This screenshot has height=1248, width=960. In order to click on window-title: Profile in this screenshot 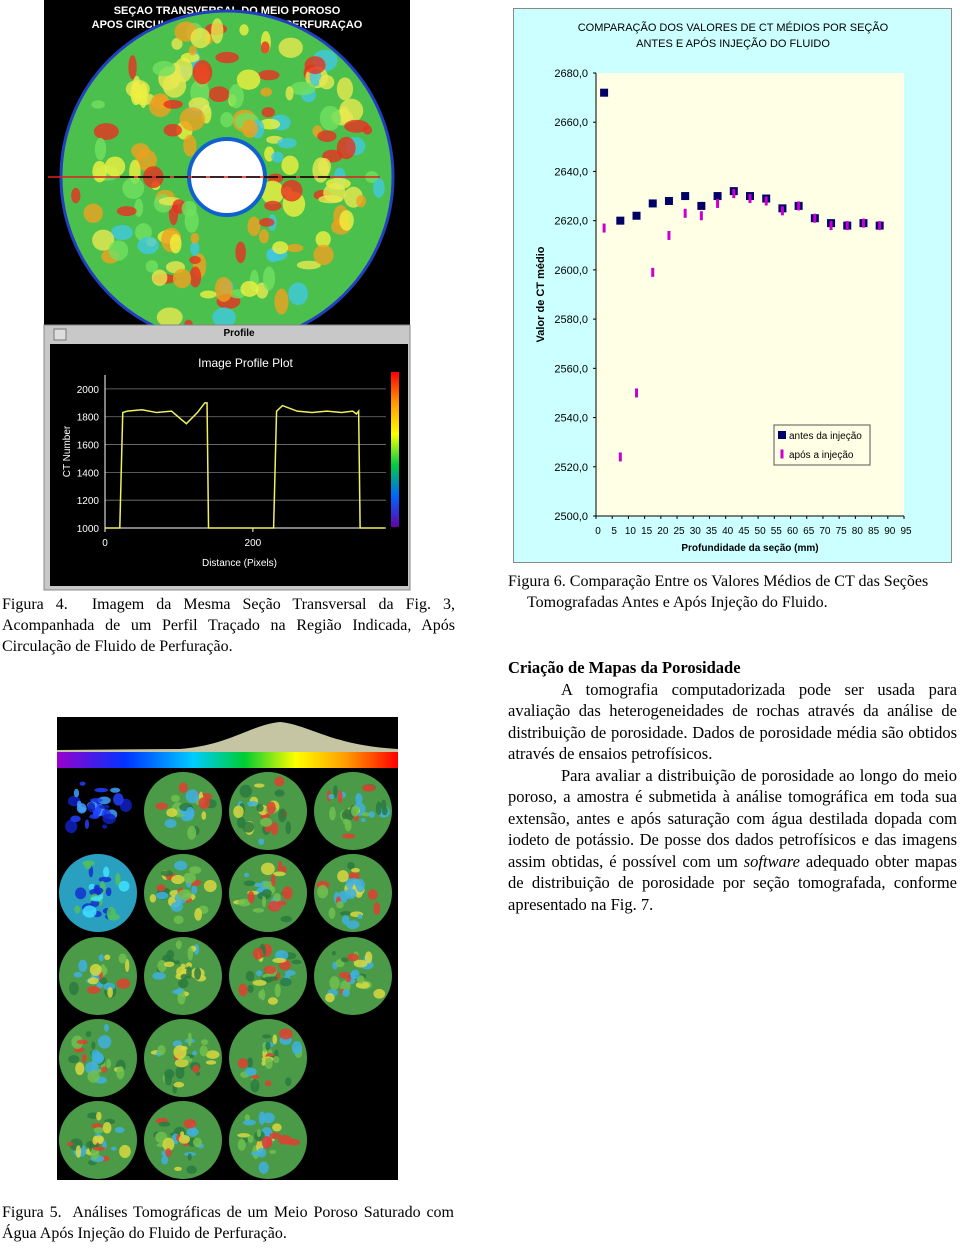, I will do `click(239, 333)`.